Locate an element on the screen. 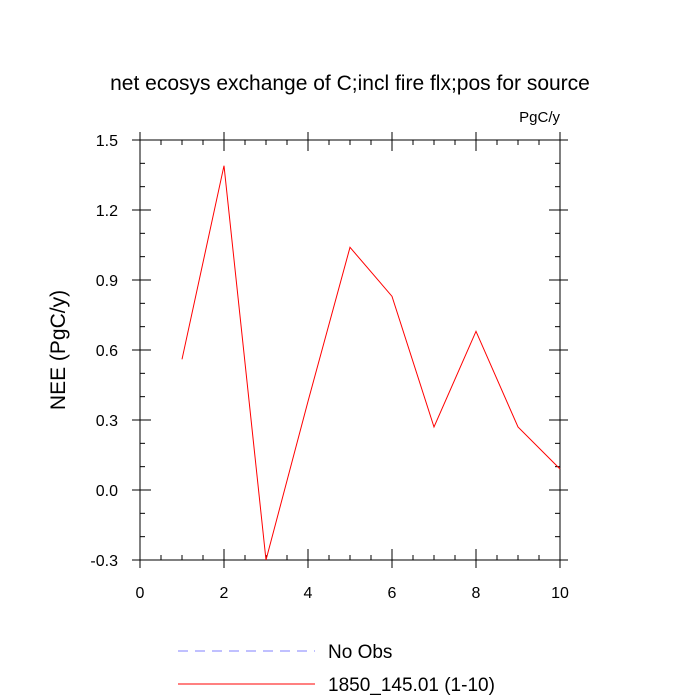 The image size is (700, 700). legend-label-1: 1850_145.01 (1-10) is located at coordinates (411, 685).